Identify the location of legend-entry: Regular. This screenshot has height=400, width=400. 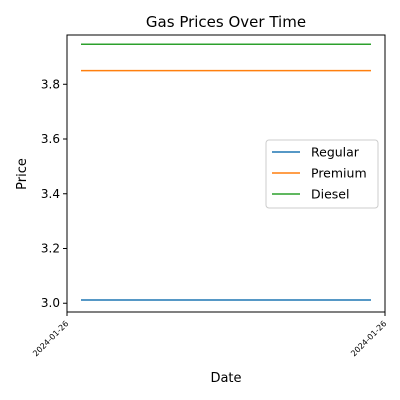
(335, 152).